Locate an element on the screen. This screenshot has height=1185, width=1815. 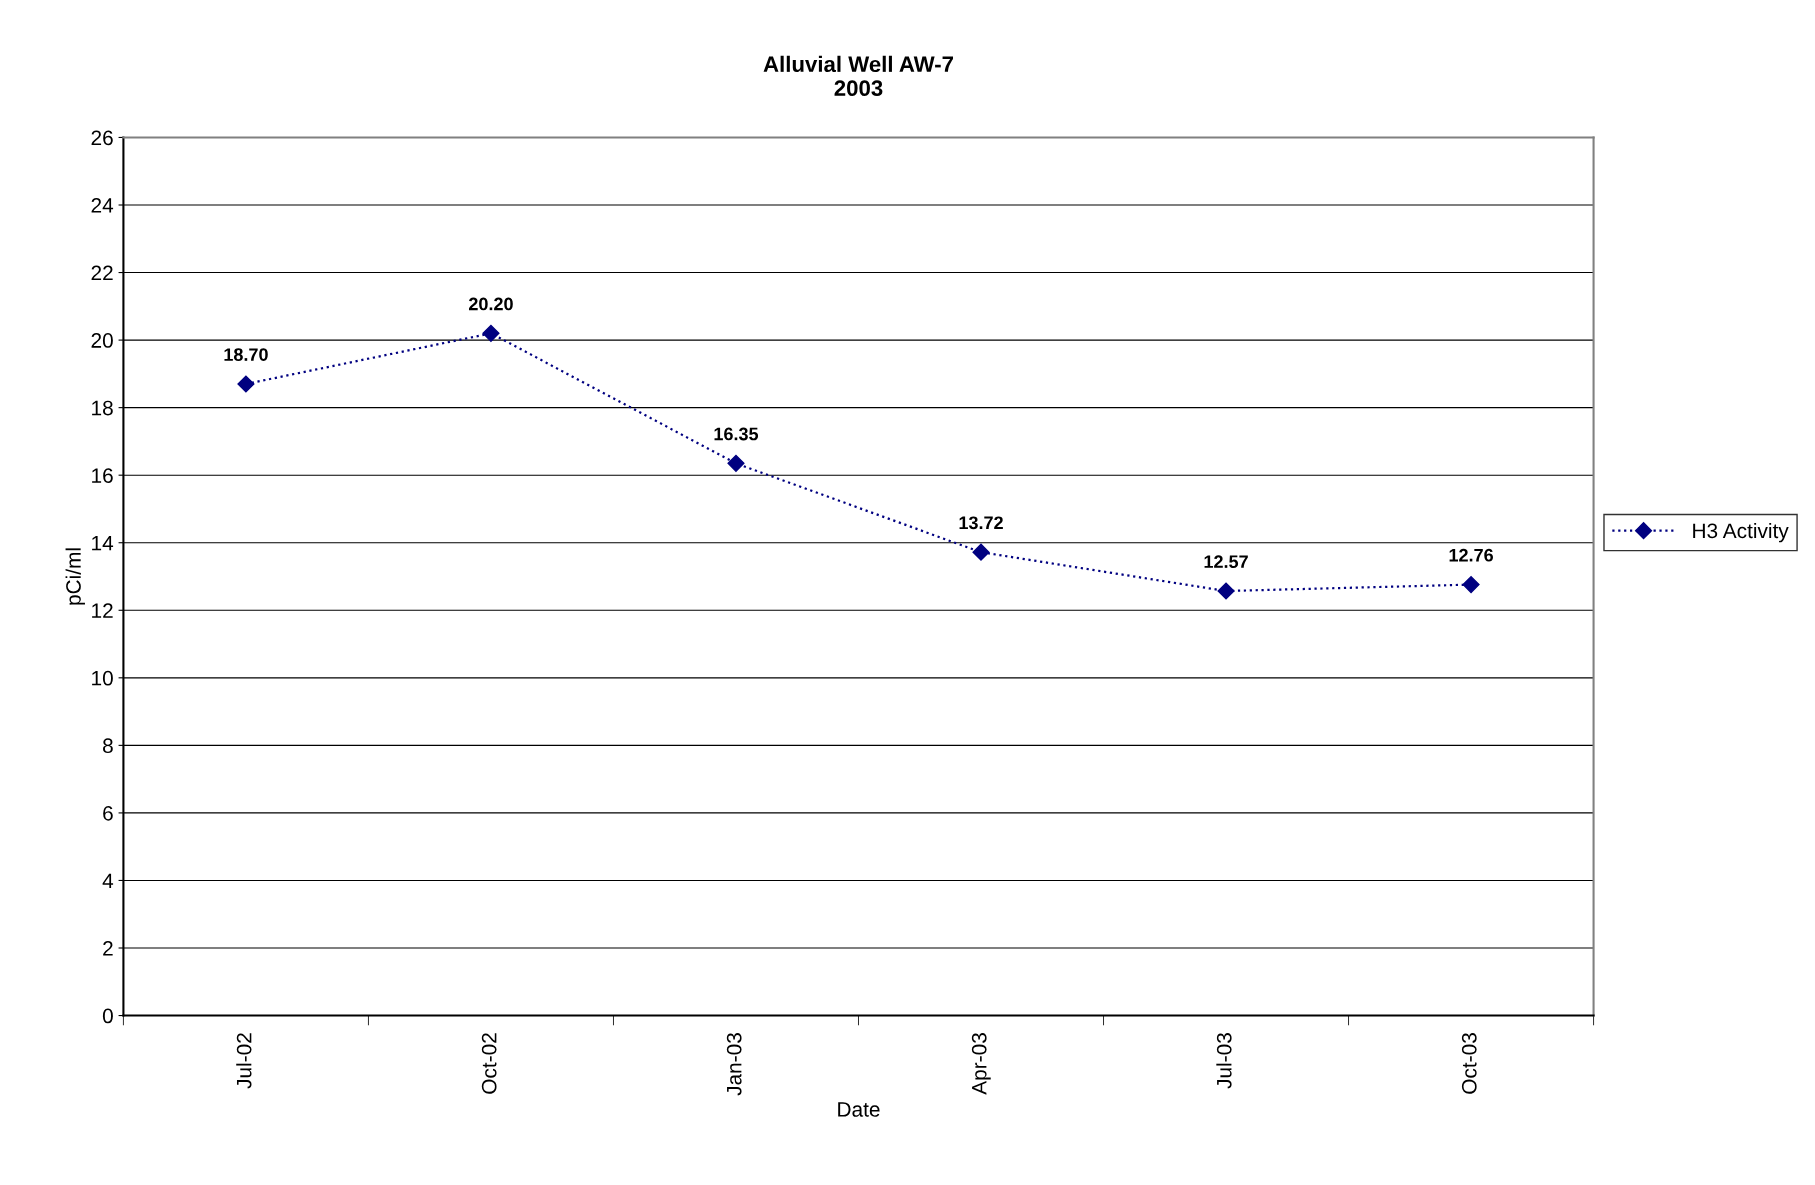
y-tick-label: 18 is located at coordinates (102, 408).